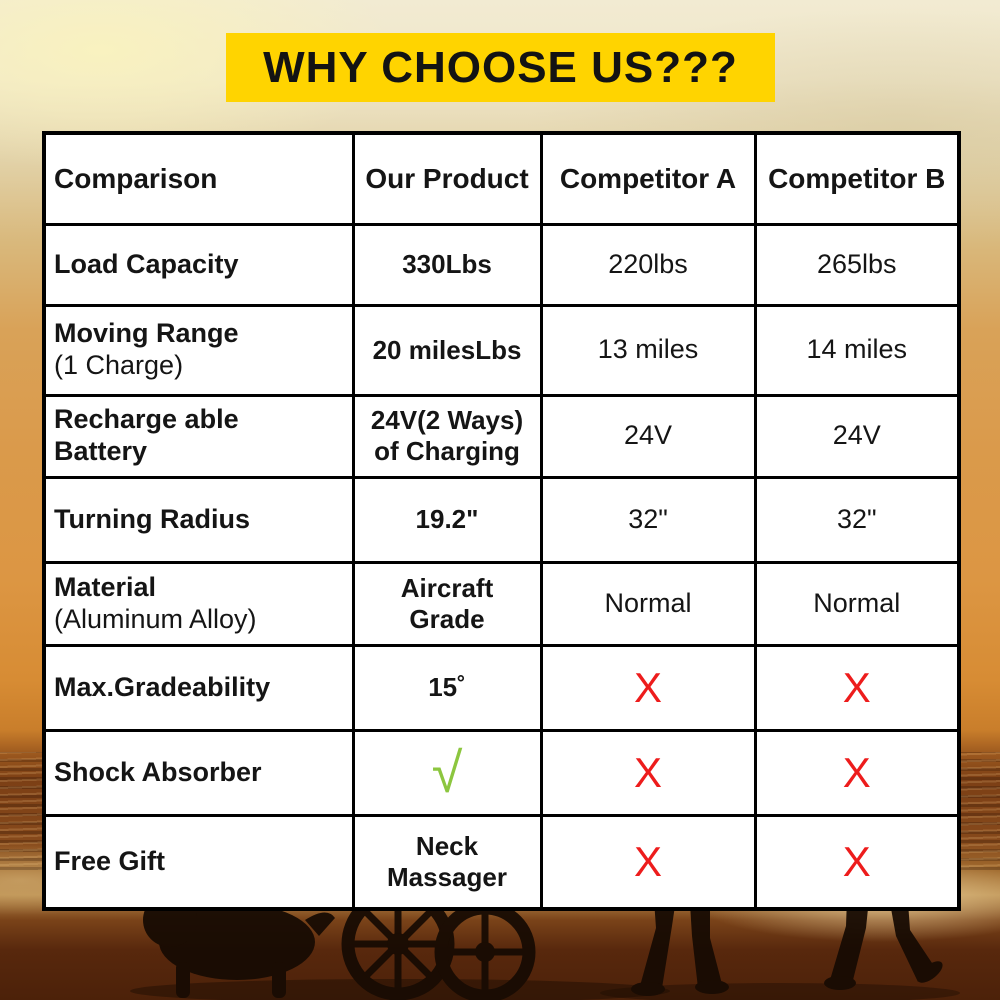 The image size is (1000, 1000). What do you see at coordinates (146, 419) in the screenshot?
I see `cell-text: Recharge able` at bounding box center [146, 419].